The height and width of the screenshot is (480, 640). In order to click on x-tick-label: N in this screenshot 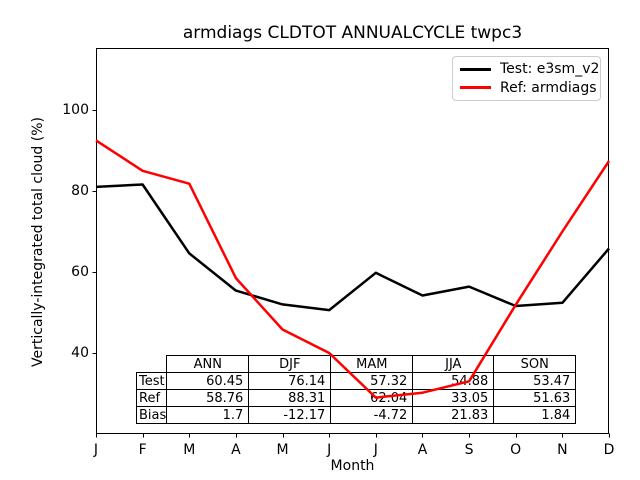, I will do `click(562, 450)`.